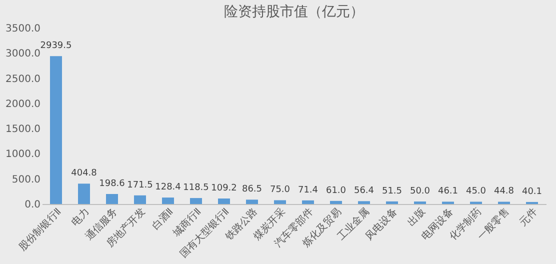  Describe the element at coordinates (504, 191) in the screenshot. I see `data-label: 44.8` at that location.